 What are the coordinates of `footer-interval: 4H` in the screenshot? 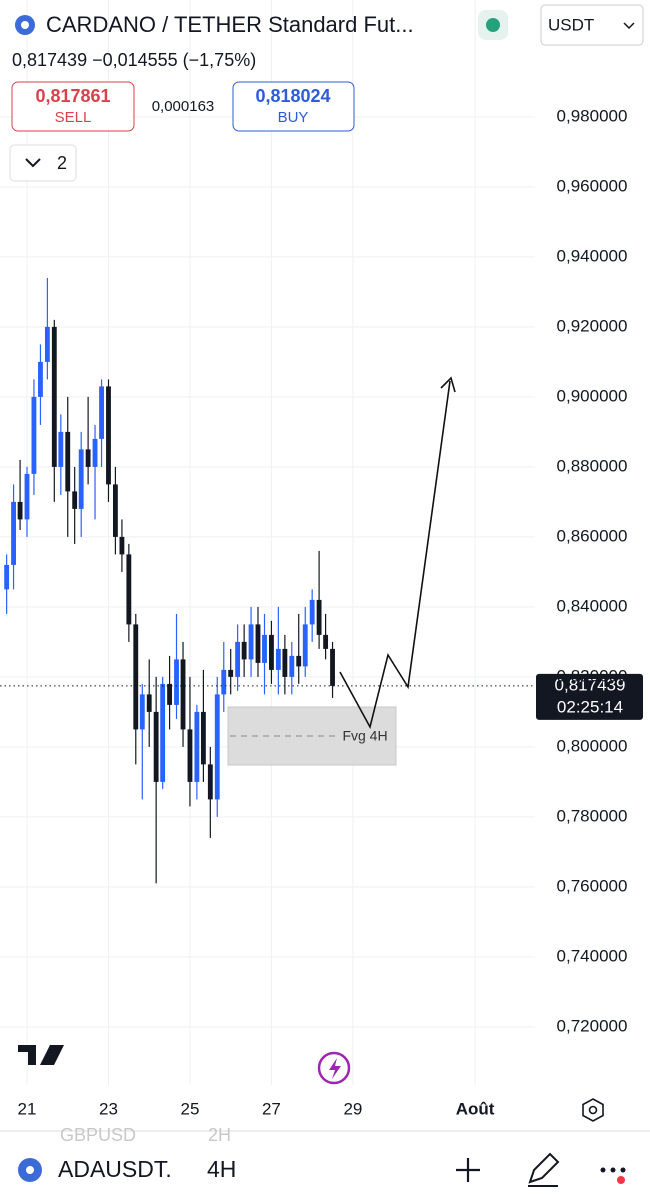 It's located at (221, 1169).